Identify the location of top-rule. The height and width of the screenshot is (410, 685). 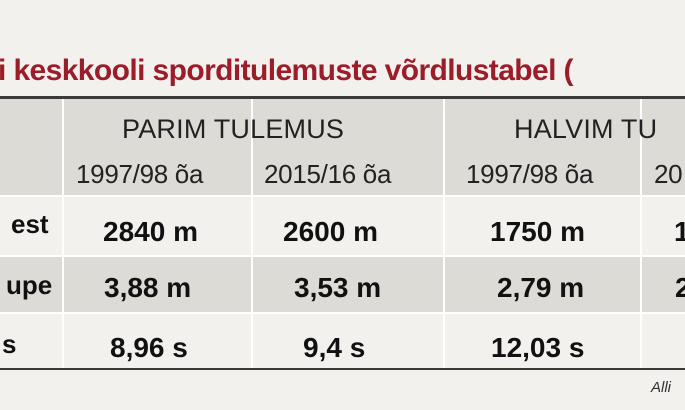
(342, 97).